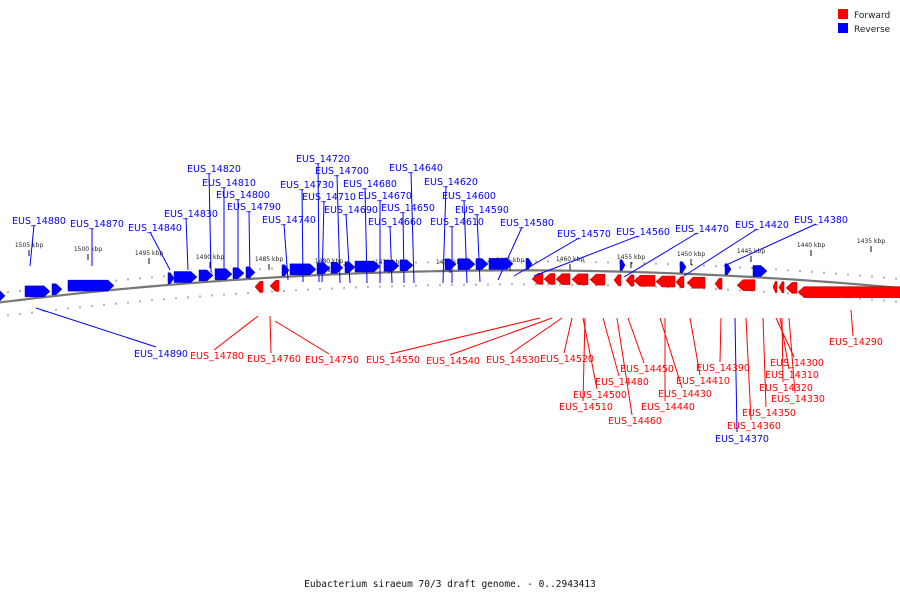  I want to click on reverse-gene-label: EUS_14590, so click(482, 210).